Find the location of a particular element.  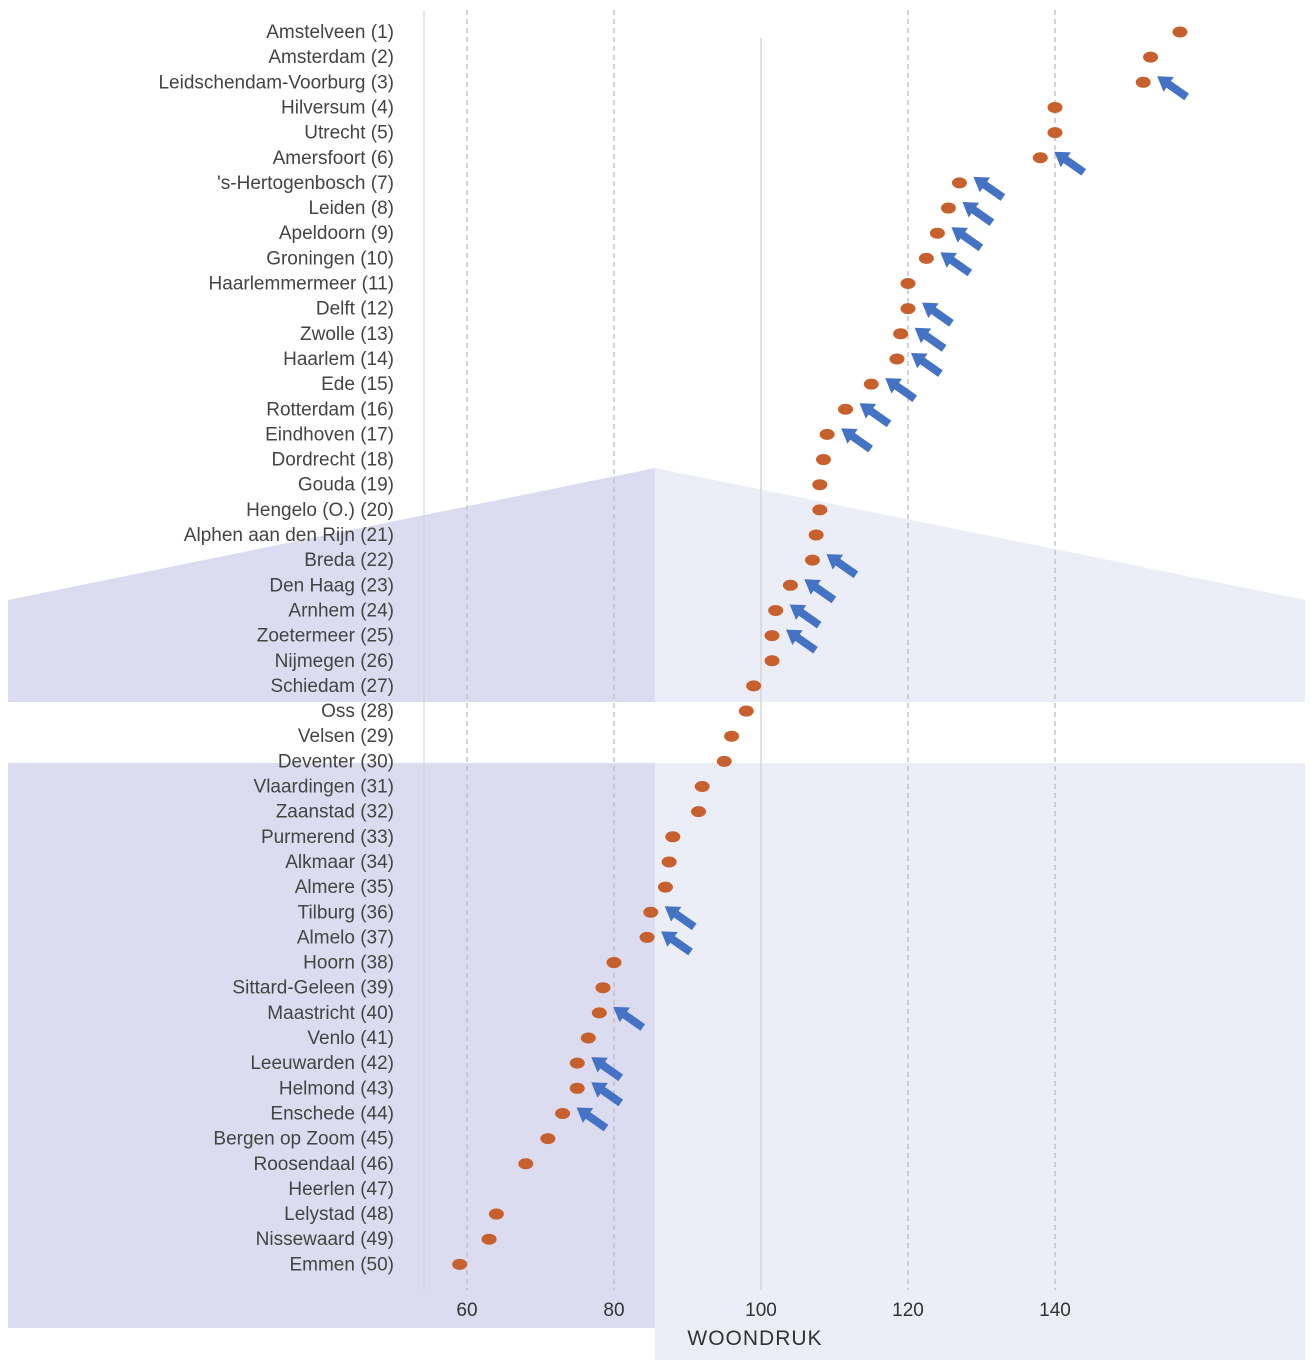

category-label: Amersfoort (6) is located at coordinates (333, 158).